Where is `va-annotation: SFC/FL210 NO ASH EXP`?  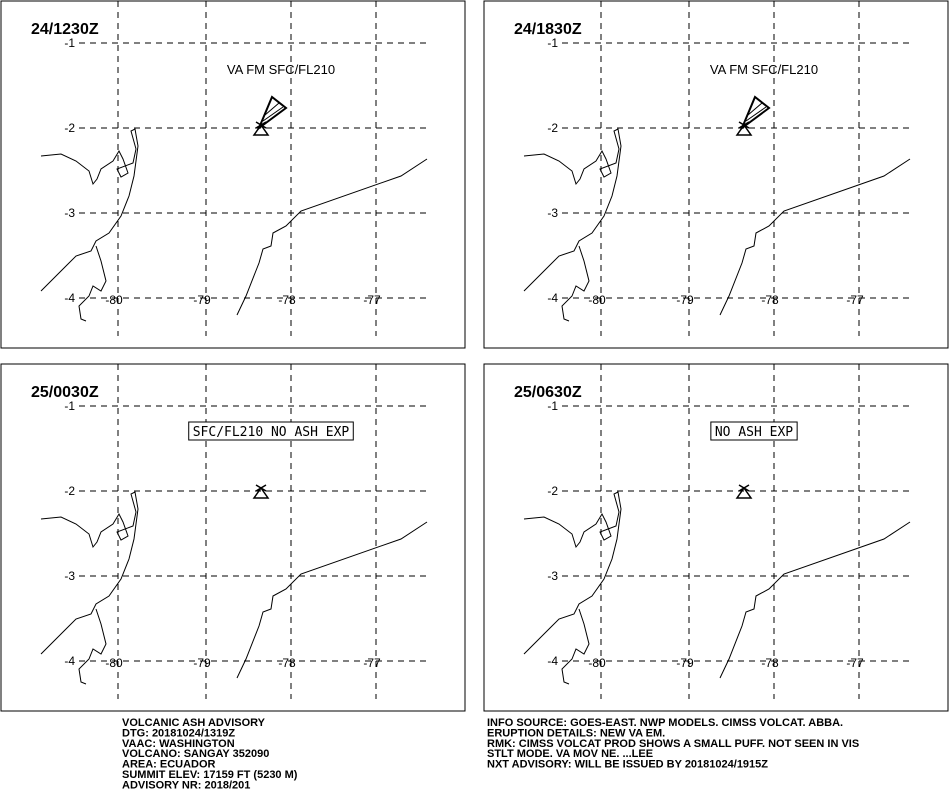
va-annotation: SFC/FL210 NO ASH EXP is located at coordinates (271, 432).